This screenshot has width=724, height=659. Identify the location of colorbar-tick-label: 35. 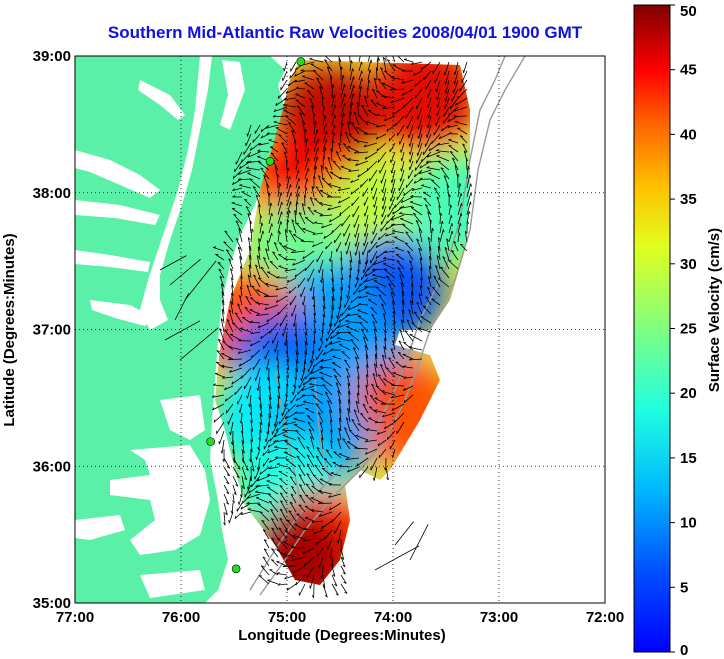
(688, 199).